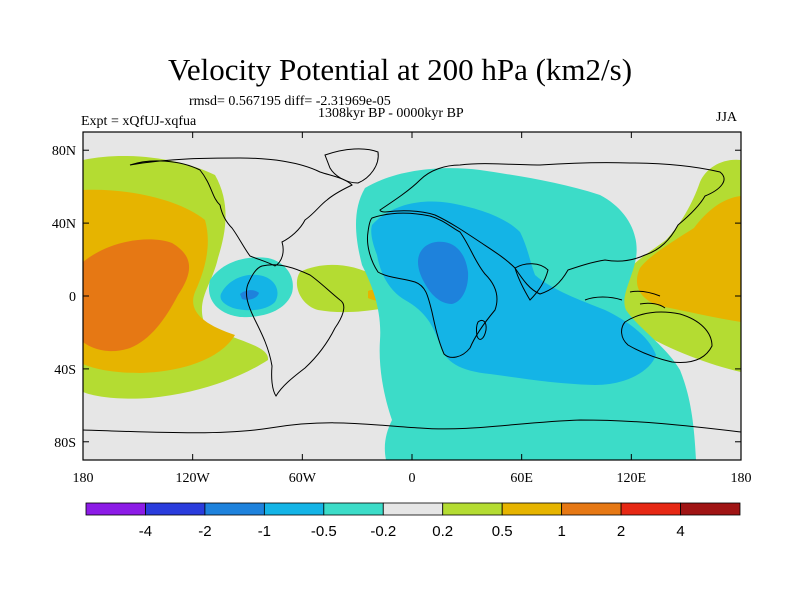 Image resolution: width=800 pixels, height=600 pixels. What do you see at coordinates (481, 329) in the screenshot?
I see `coast-madagascar` at bounding box center [481, 329].